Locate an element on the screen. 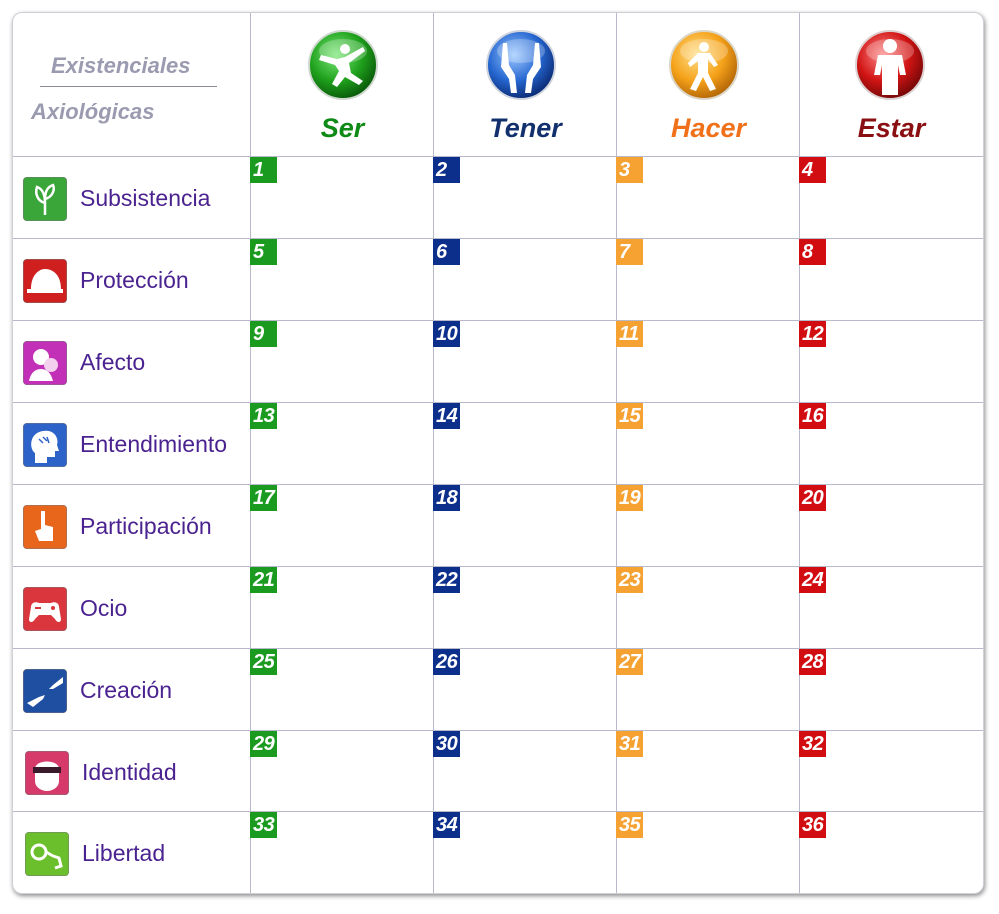 The width and height of the screenshot is (999, 914). masked-face-icon is located at coordinates (47, 773).